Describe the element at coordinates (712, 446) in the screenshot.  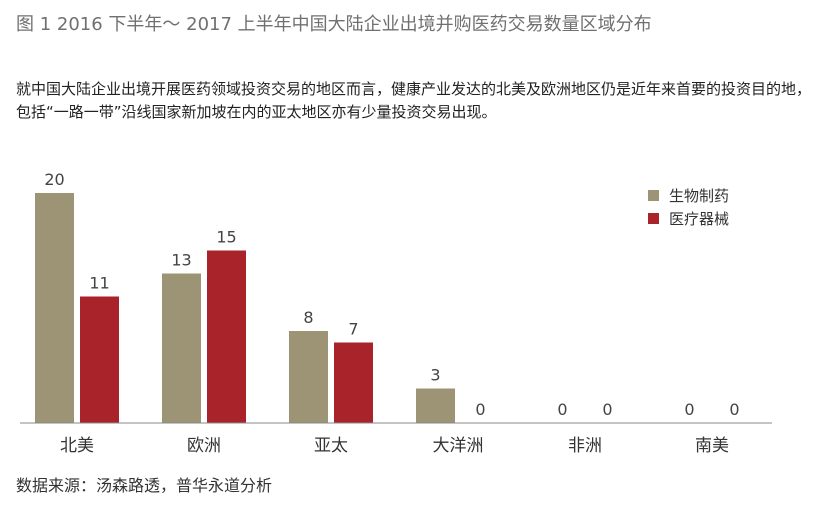
I see `category-label-5: 南美` at that location.